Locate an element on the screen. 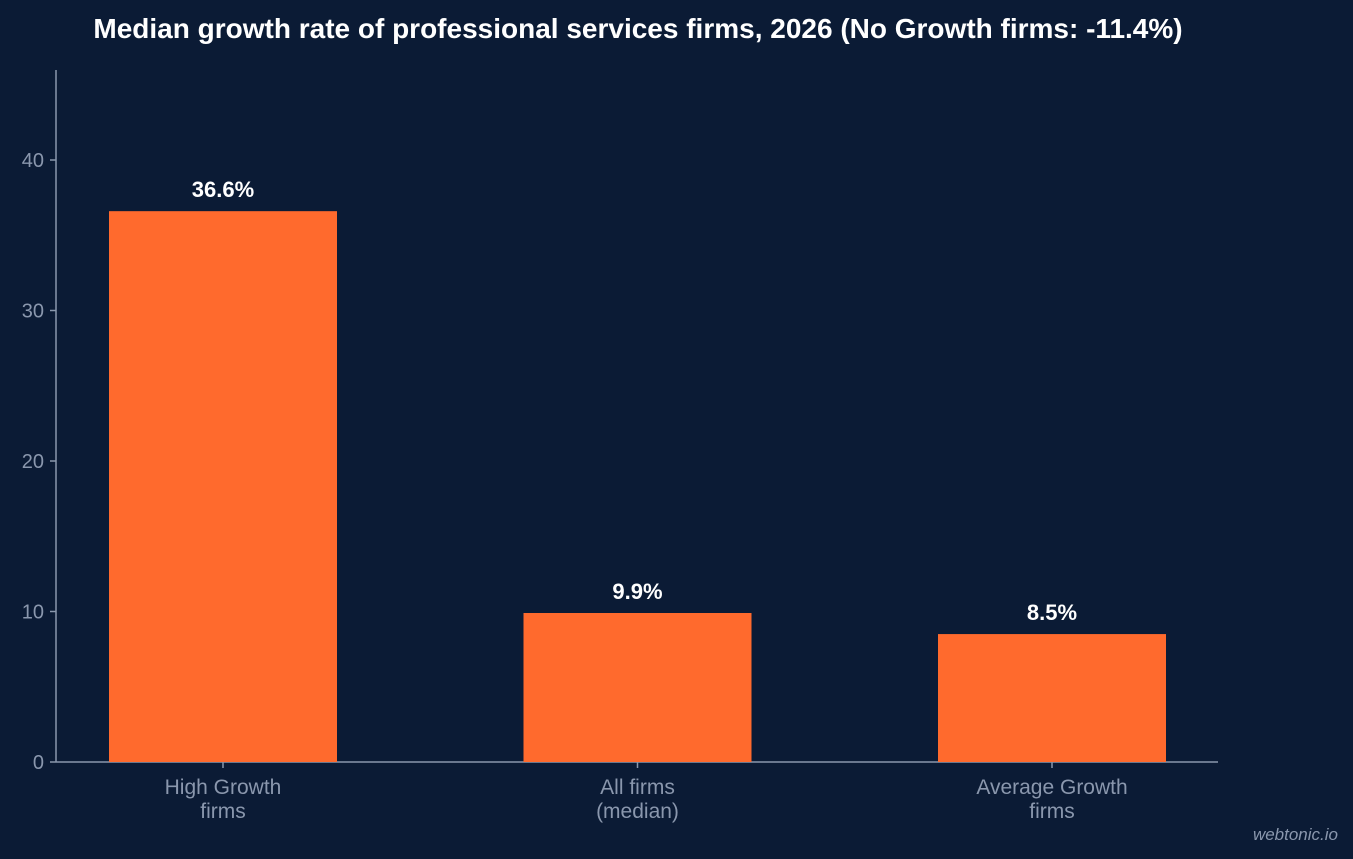  y-tick-label: 40 is located at coordinates (33, 161).